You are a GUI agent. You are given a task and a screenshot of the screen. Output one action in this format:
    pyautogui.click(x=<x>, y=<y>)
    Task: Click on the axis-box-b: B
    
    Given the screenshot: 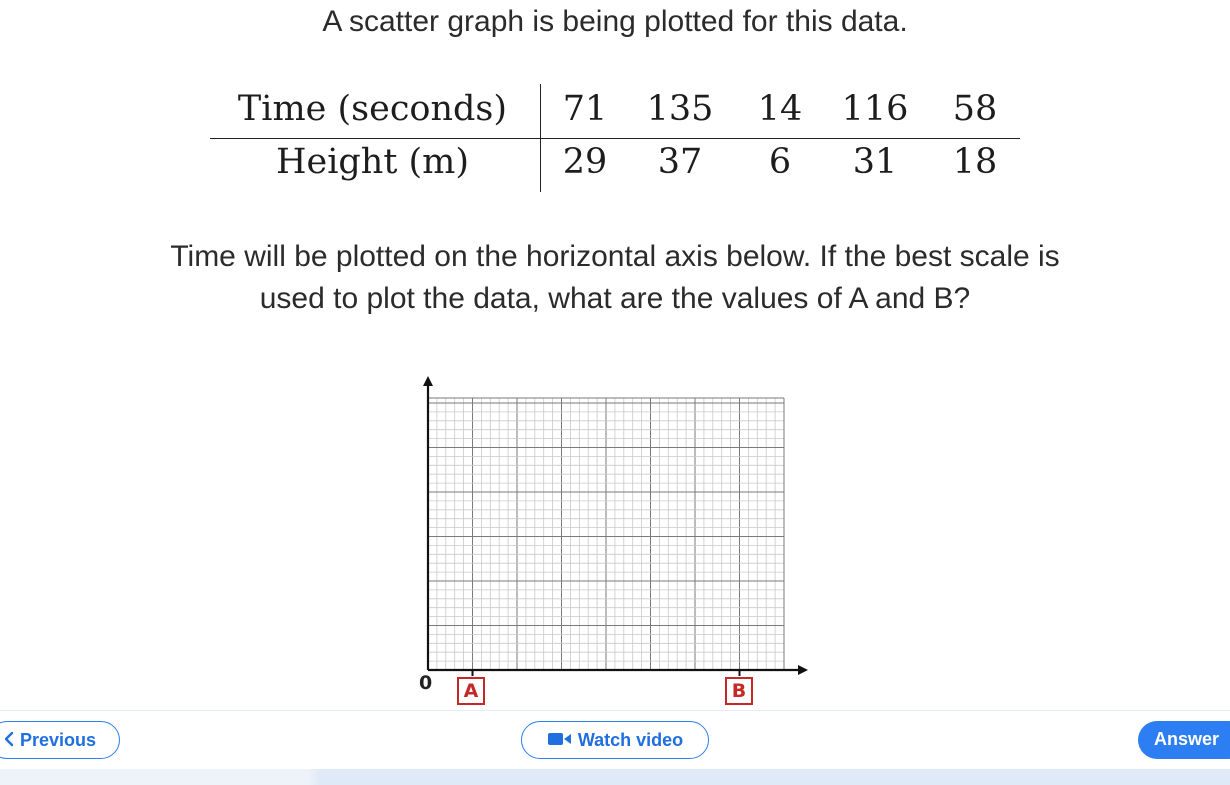 What is the action you would take?
    pyautogui.click(x=739, y=691)
    